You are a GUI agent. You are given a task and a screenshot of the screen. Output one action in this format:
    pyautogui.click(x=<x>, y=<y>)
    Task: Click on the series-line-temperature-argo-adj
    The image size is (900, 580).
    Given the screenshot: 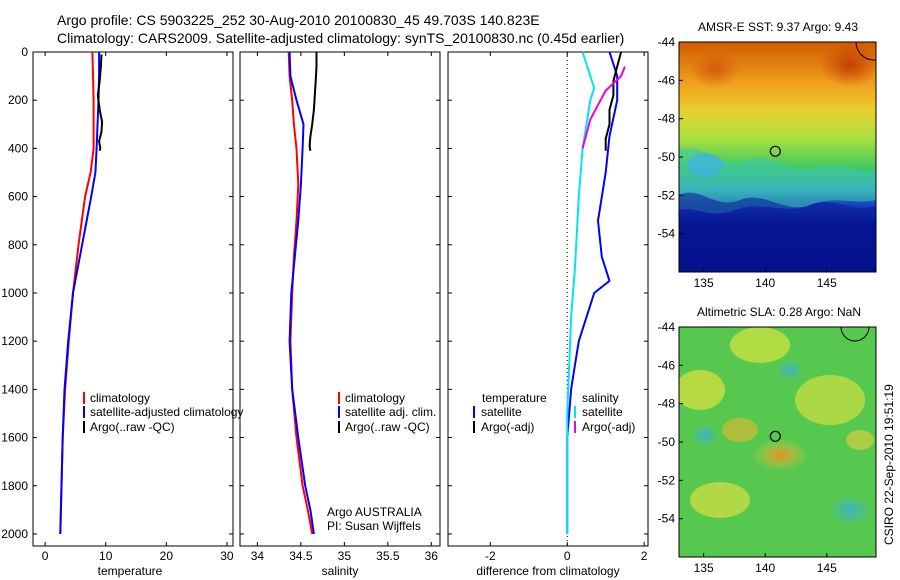 What is the action you would take?
    pyautogui.click(x=613, y=101)
    